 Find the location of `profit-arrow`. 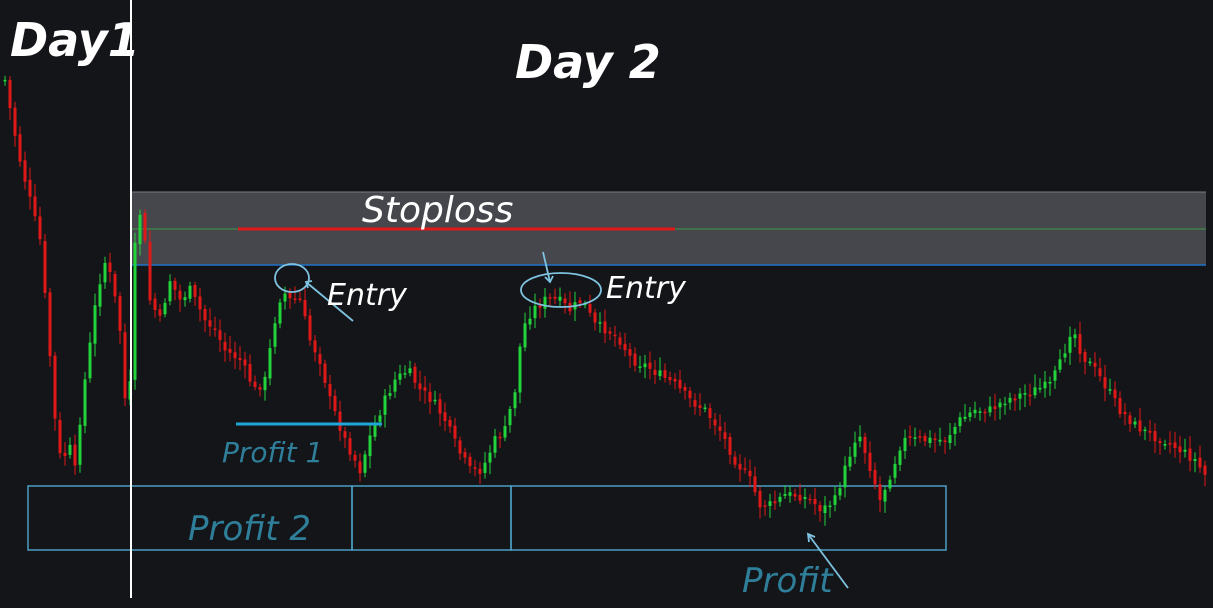

profit-arrow is located at coordinates (828, 561).